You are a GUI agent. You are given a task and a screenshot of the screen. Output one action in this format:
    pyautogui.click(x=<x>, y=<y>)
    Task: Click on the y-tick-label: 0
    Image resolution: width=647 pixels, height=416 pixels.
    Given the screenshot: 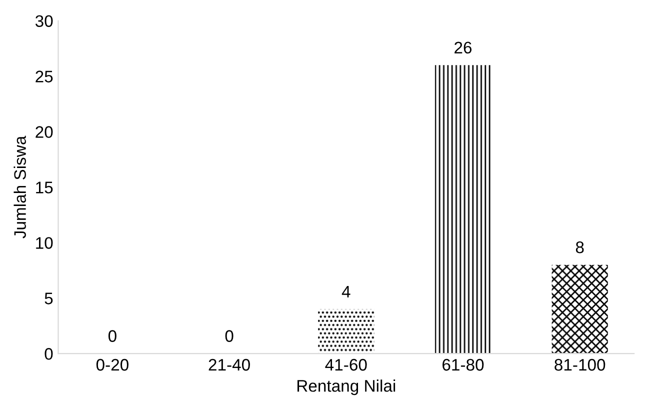 What is the action you would take?
    pyautogui.click(x=48, y=354)
    